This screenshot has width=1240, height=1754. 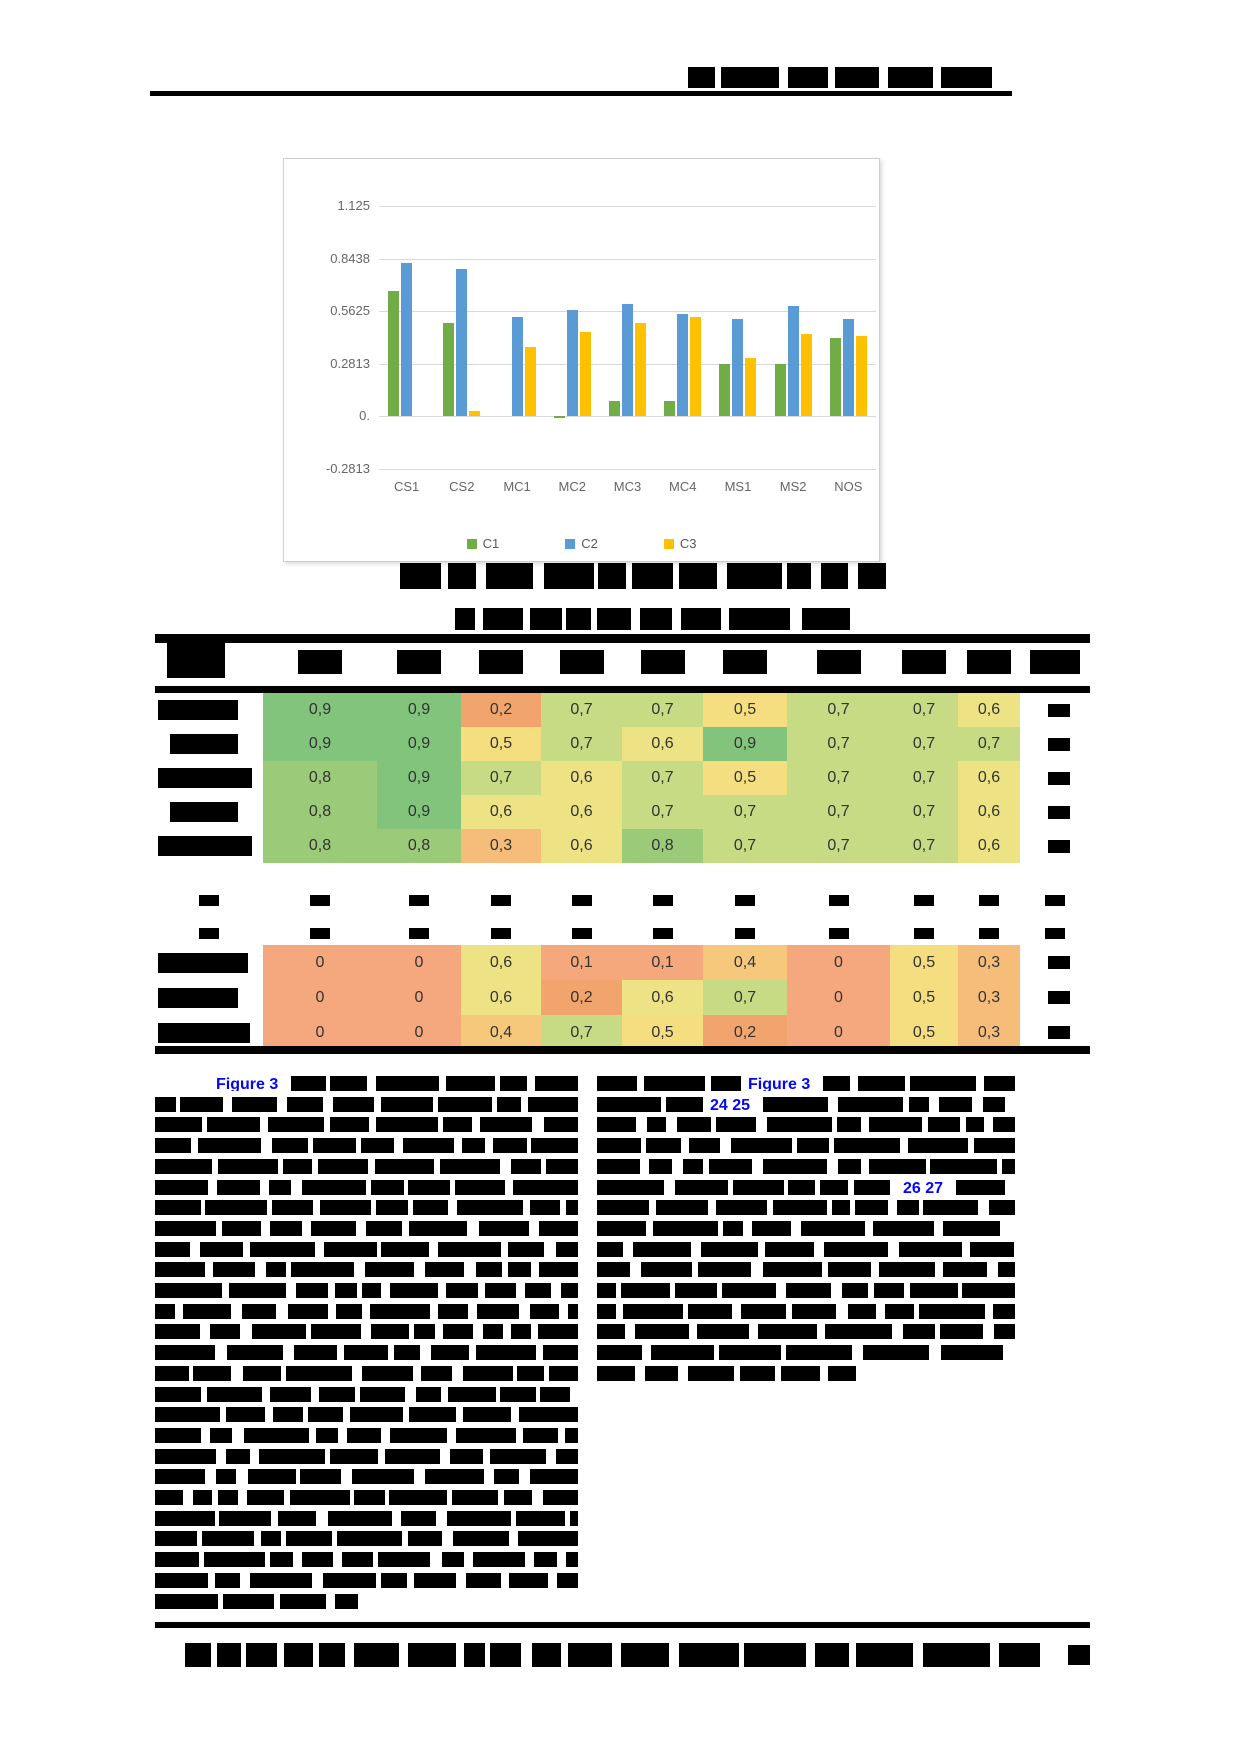 I want to click on citation-link: 24 25, so click(x=730, y=1104).